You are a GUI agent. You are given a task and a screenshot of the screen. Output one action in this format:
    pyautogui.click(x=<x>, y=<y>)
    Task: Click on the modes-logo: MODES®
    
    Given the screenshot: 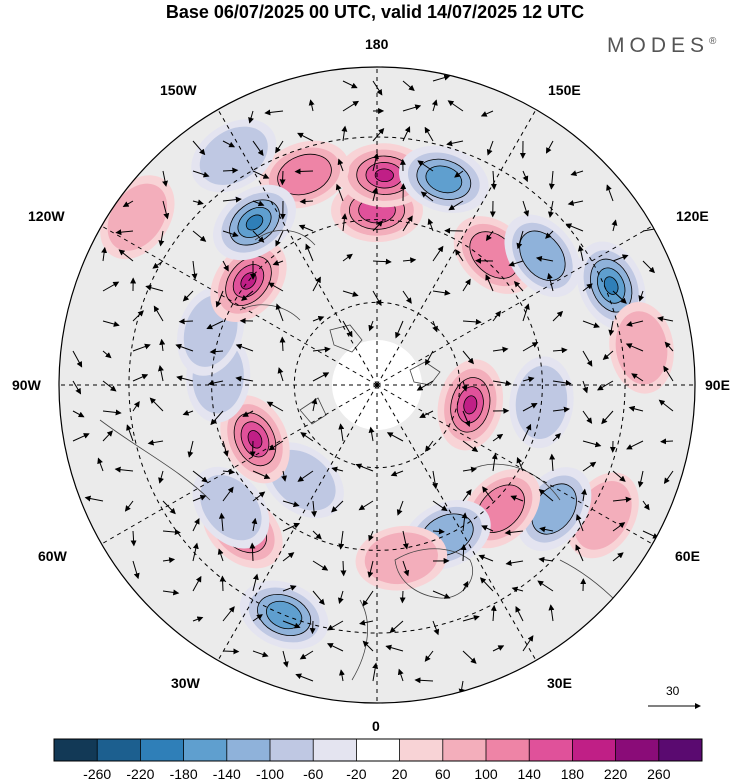 What is the action you would take?
    pyautogui.click(x=661, y=46)
    